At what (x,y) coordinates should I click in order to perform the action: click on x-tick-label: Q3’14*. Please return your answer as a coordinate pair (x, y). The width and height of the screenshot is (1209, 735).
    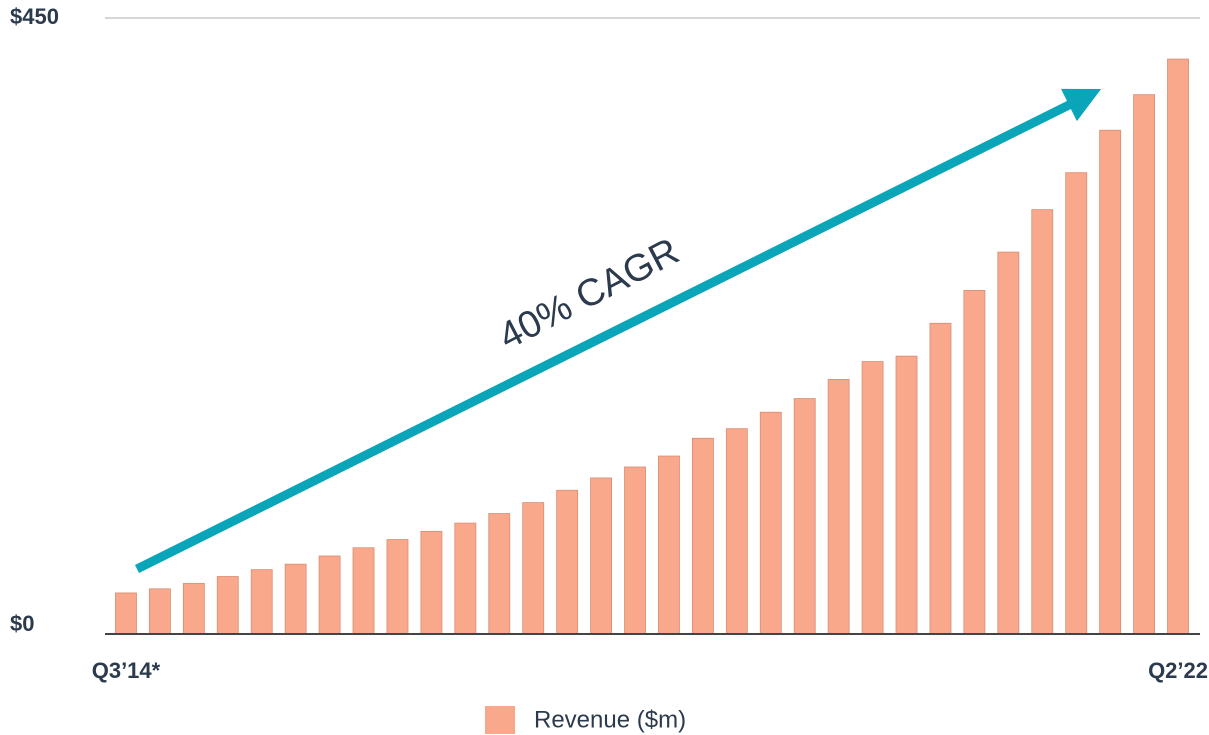
    Looking at the image, I should click on (126, 670).